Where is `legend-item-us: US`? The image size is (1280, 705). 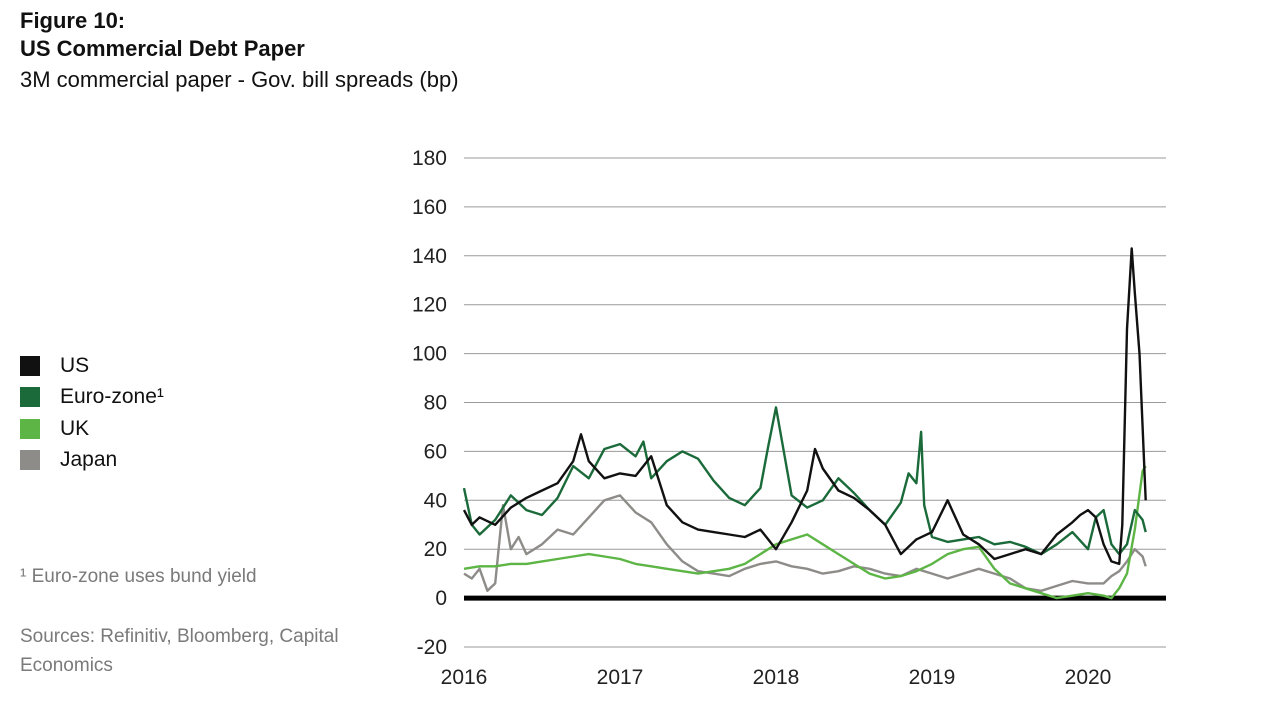 legend-item-us: US is located at coordinates (92, 366).